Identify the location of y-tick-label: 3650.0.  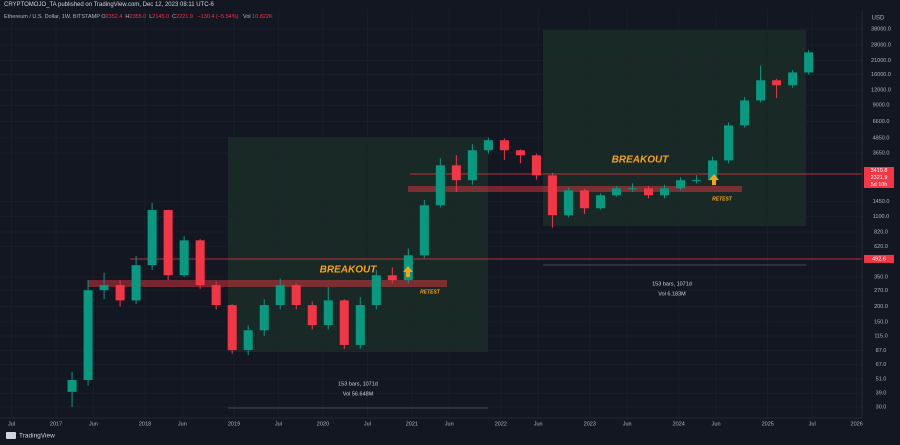
(881, 153).